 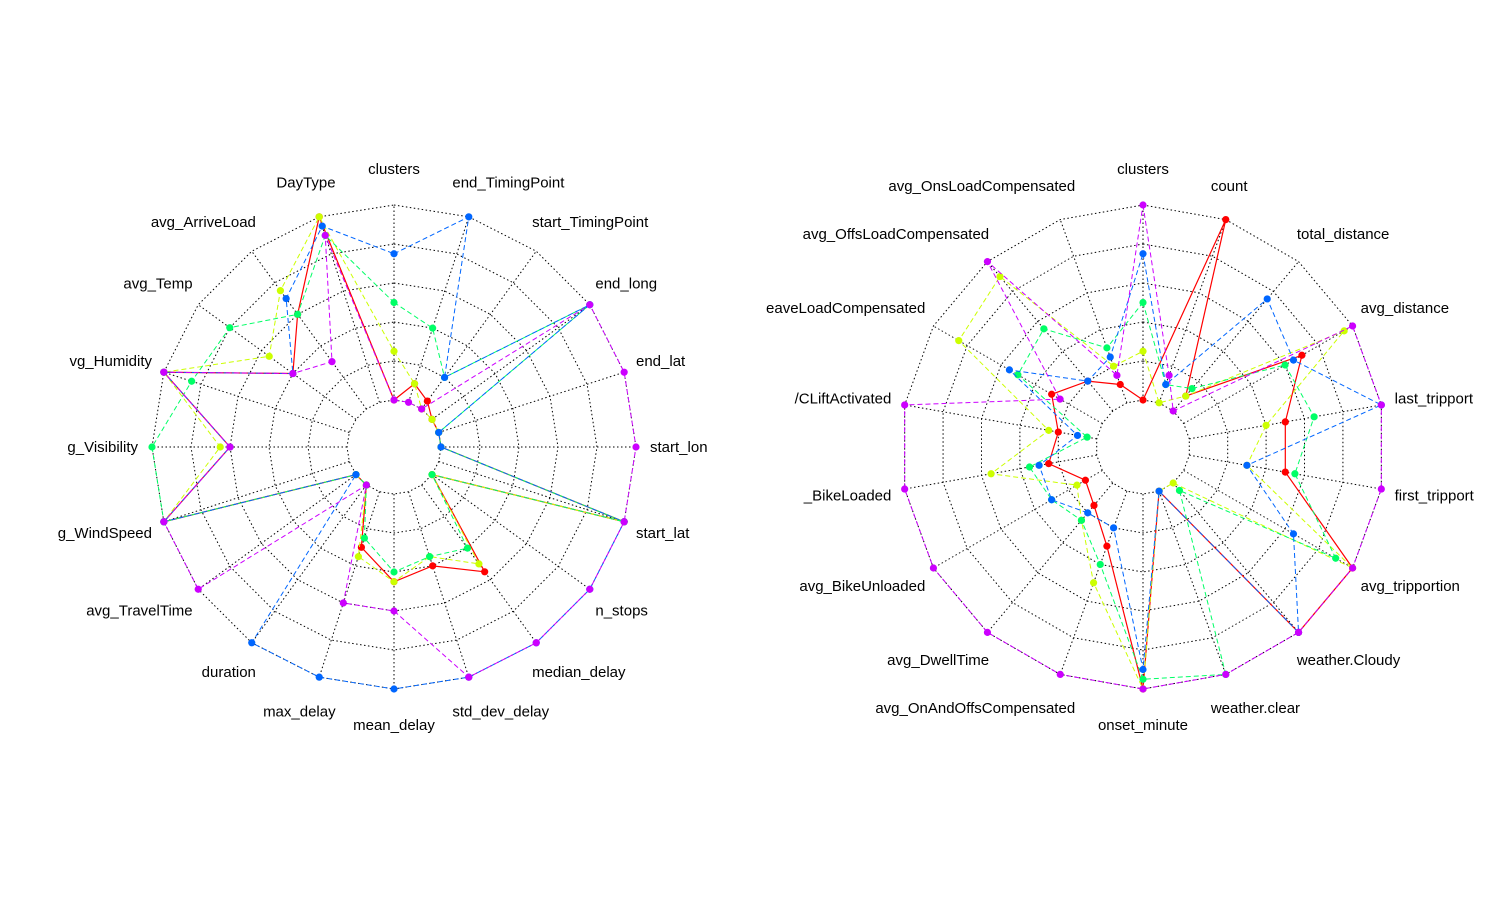 What do you see at coordinates (1143, 169) in the screenshot?
I see `axis-label: clusters` at bounding box center [1143, 169].